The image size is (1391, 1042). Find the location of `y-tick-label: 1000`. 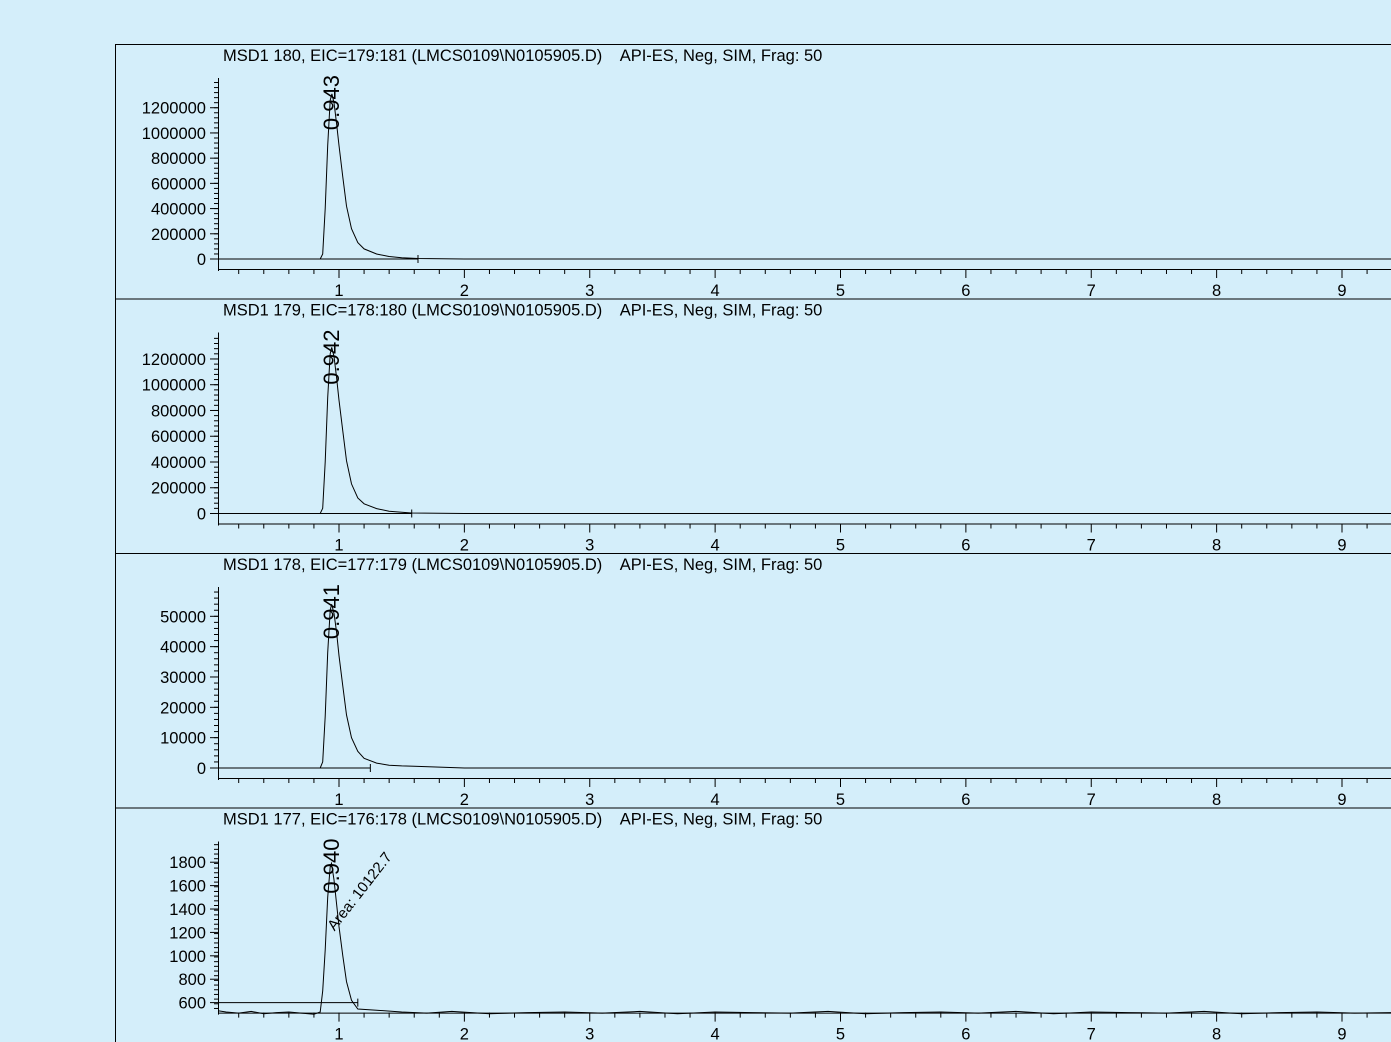

y-tick-label: 1000 is located at coordinates (187, 957).